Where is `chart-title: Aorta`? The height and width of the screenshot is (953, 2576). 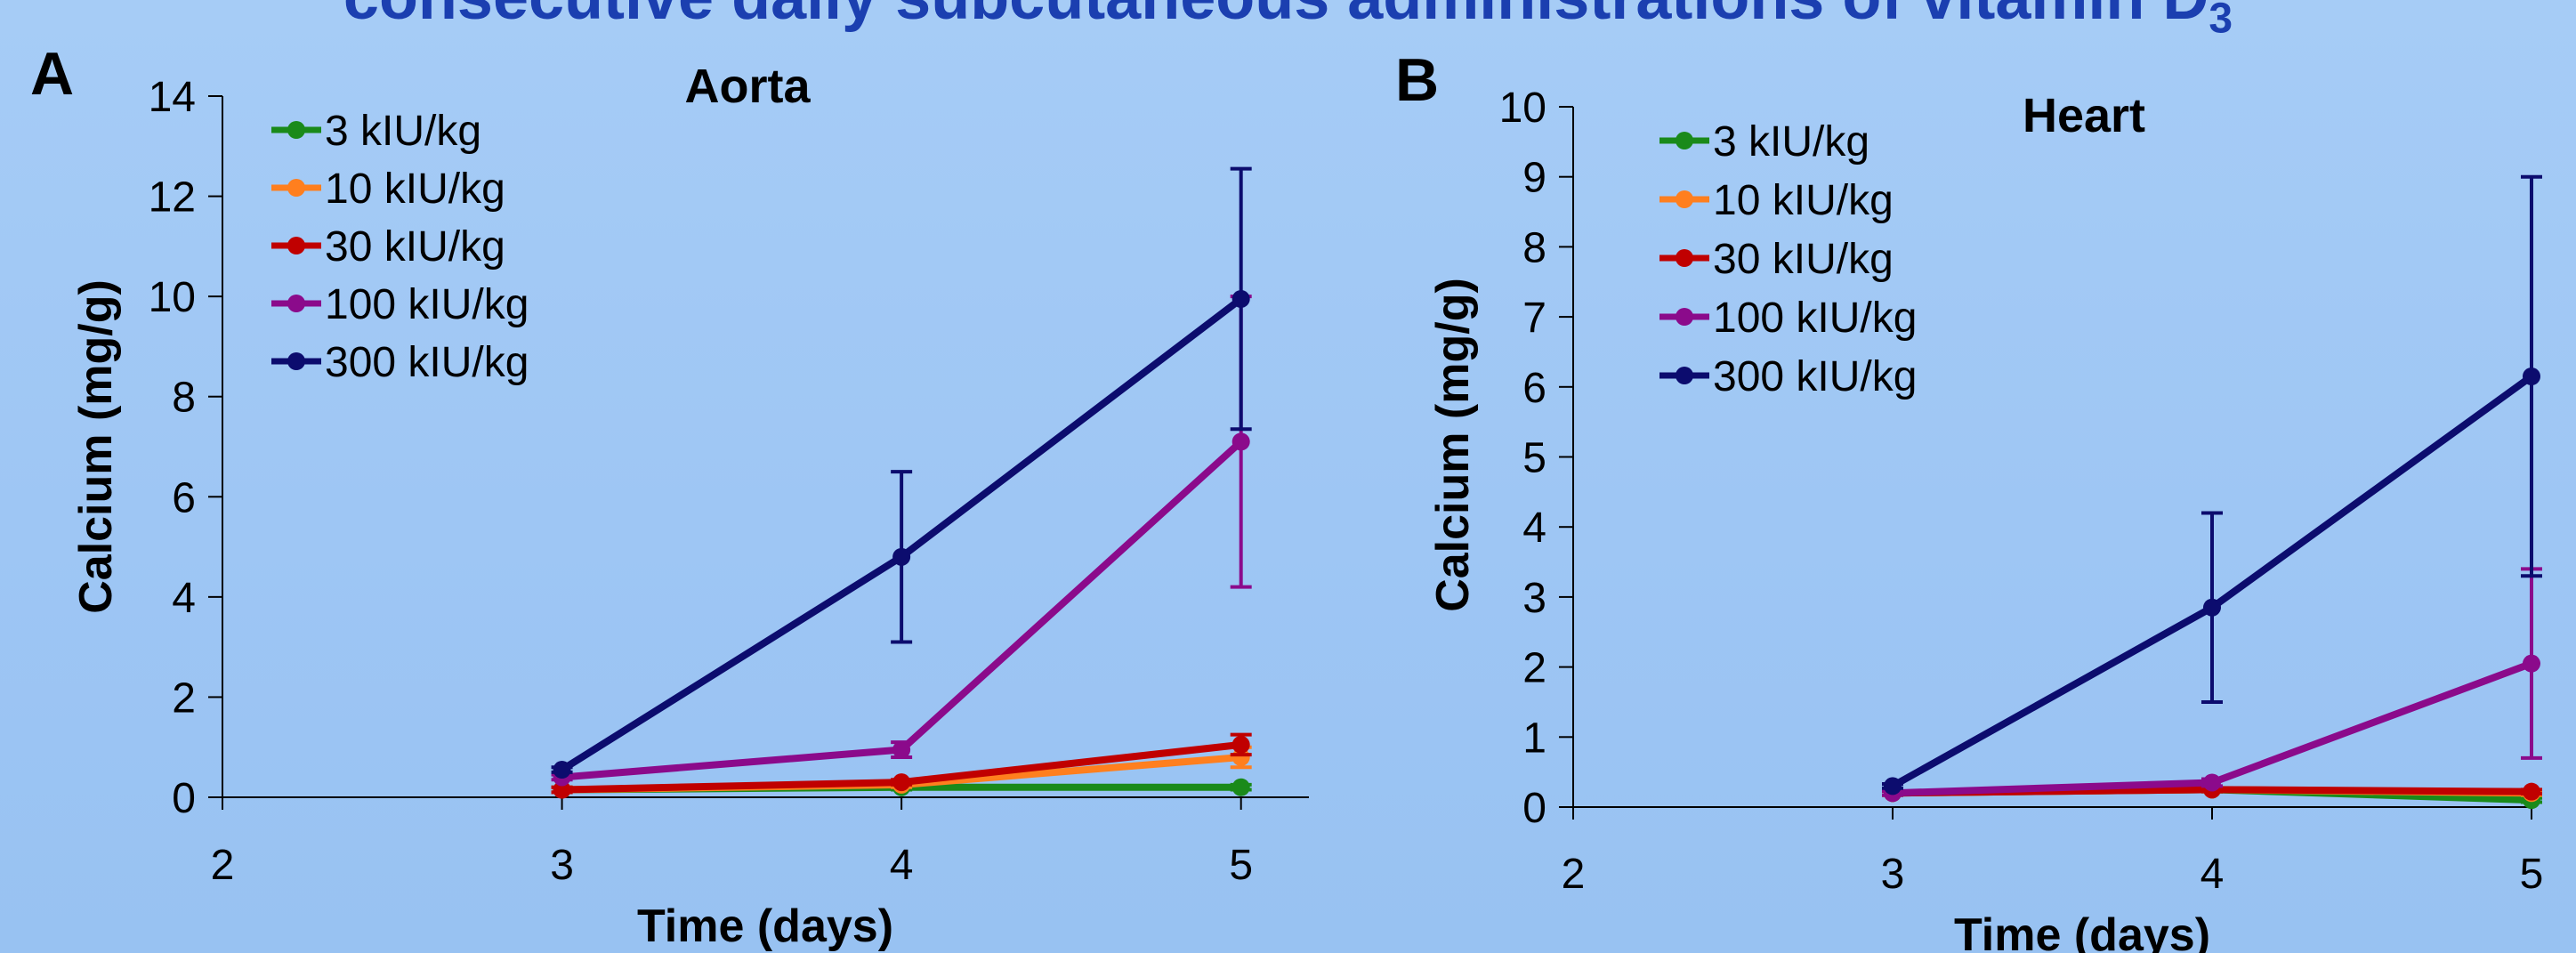 chart-title: Aorta is located at coordinates (747, 86).